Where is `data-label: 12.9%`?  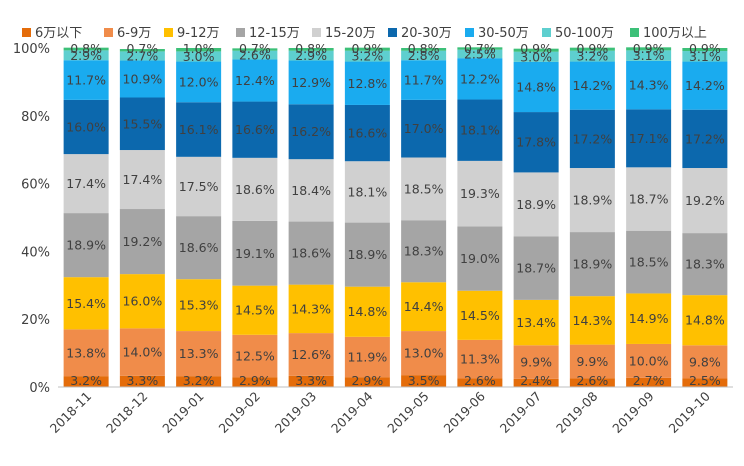
data-label: 12.9% is located at coordinates (311, 82).